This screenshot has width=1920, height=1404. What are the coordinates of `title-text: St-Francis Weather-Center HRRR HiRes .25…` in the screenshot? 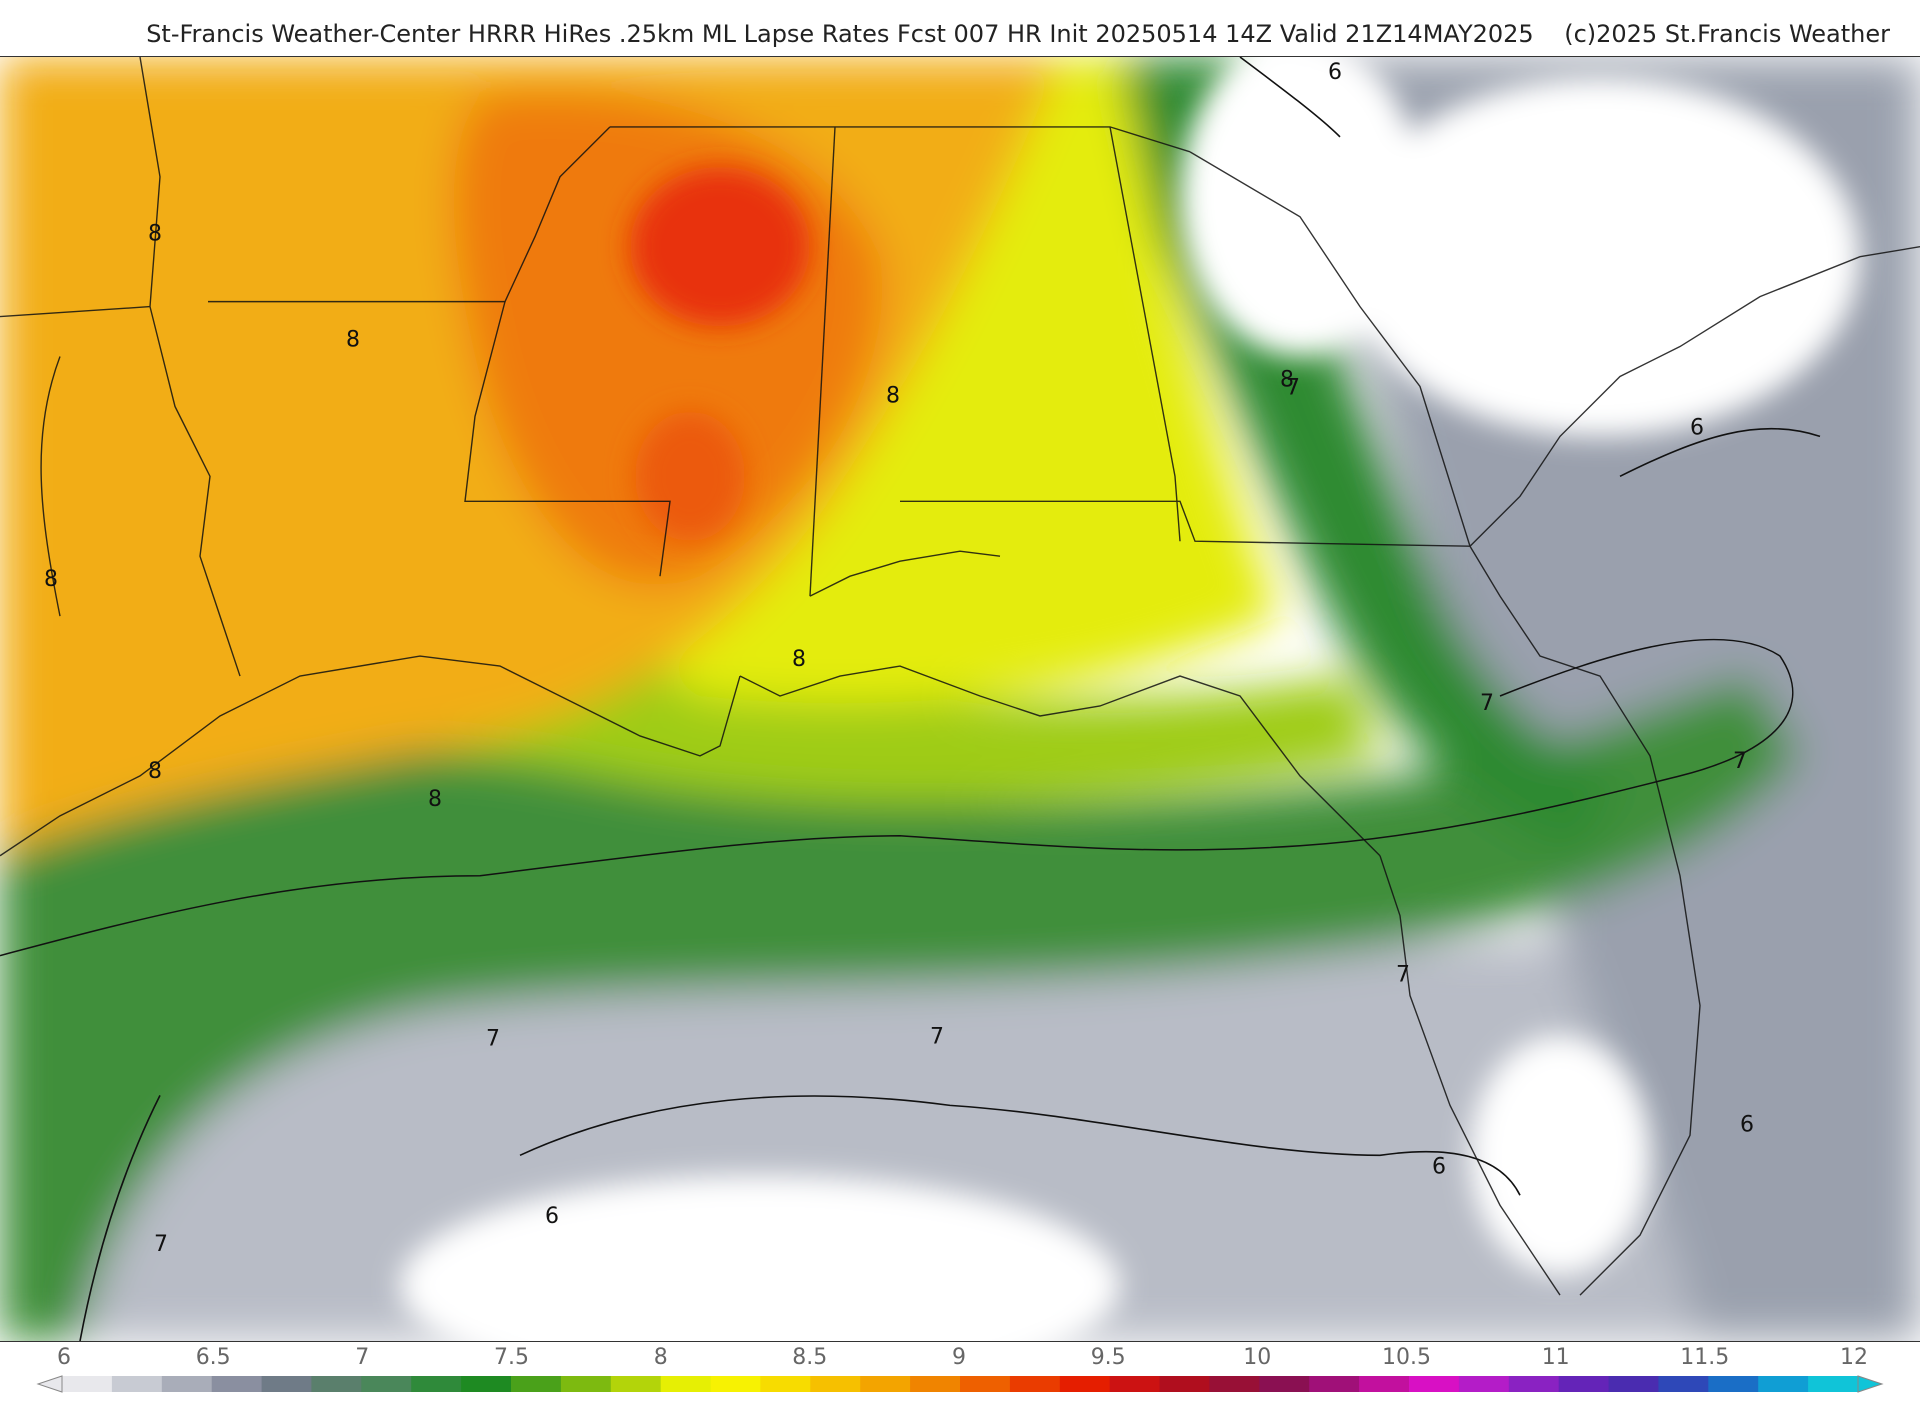 It's located at (840, 34).